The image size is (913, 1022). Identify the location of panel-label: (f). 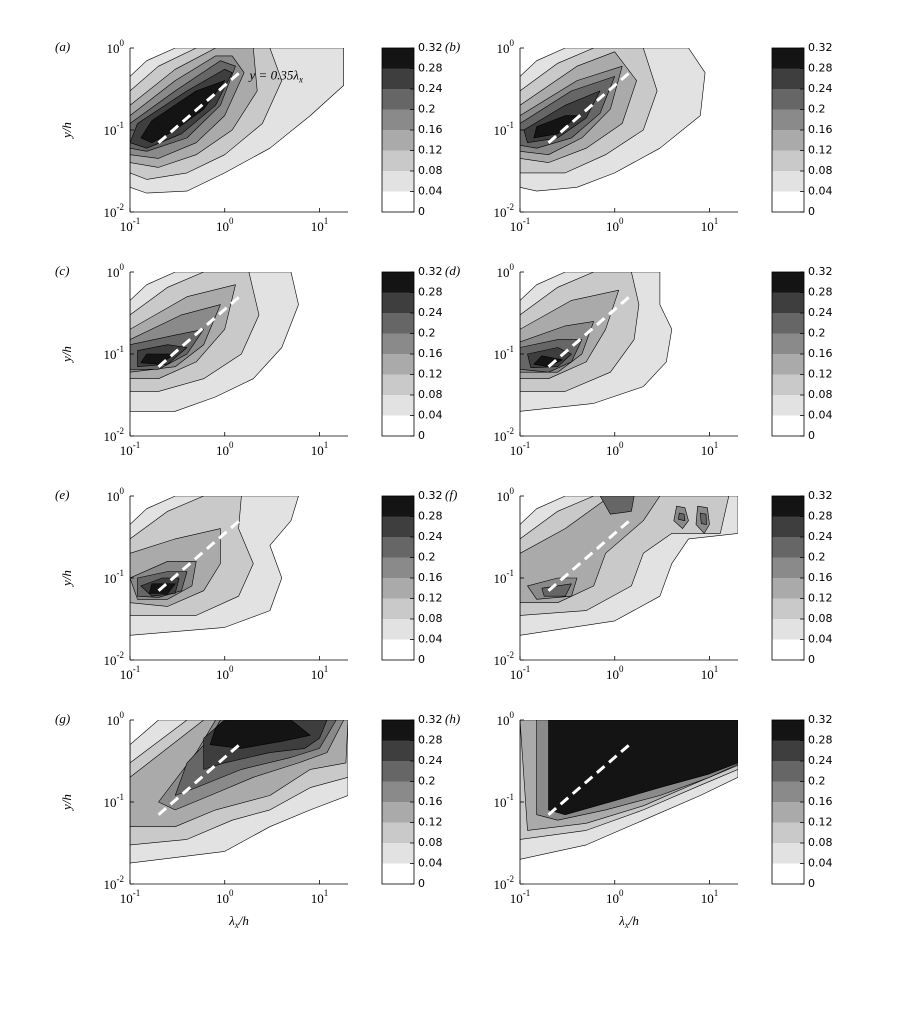
(451, 494).